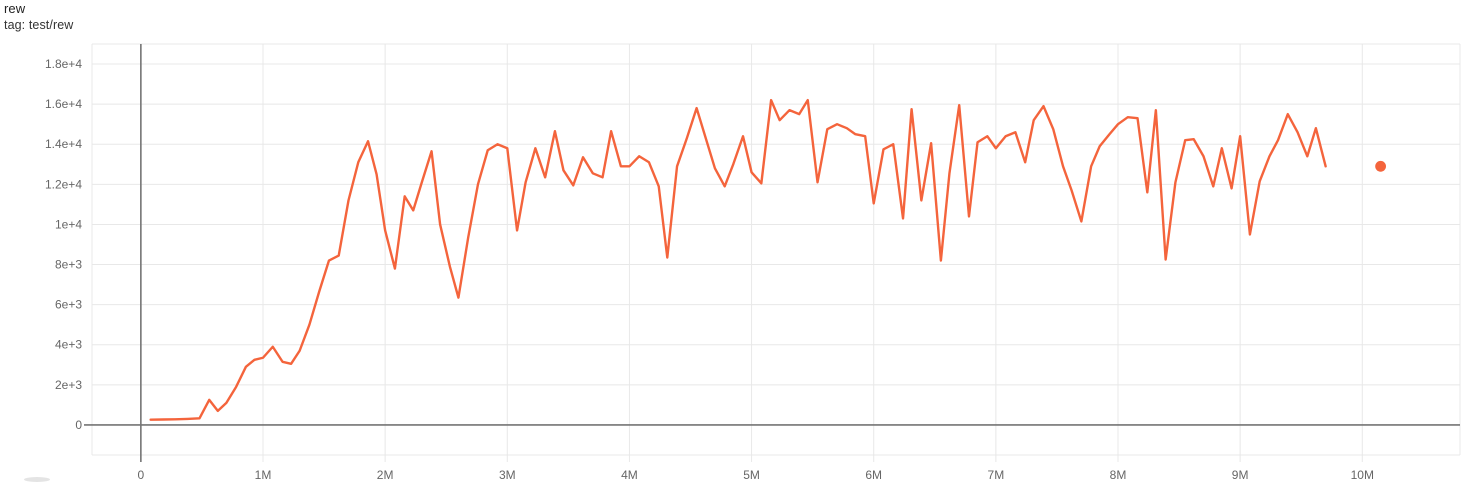 The height and width of the screenshot is (487, 1474). I want to click on x-tick-label: 9M, so click(1240, 475).